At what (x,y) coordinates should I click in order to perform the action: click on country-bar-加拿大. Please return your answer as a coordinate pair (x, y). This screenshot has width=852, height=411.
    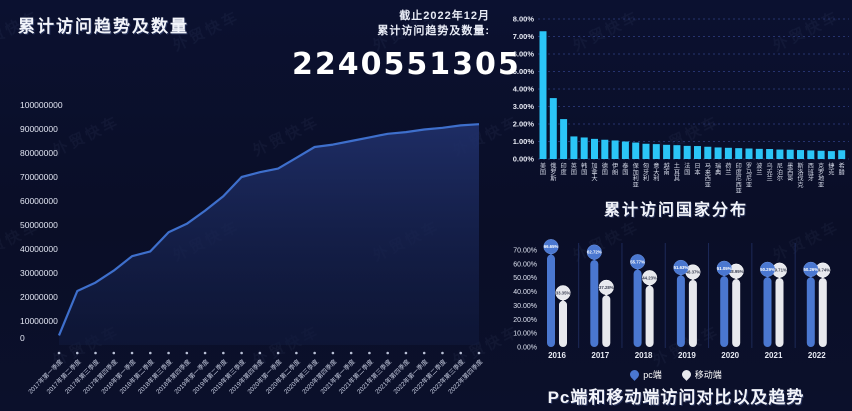
    Looking at the image, I should click on (594, 148).